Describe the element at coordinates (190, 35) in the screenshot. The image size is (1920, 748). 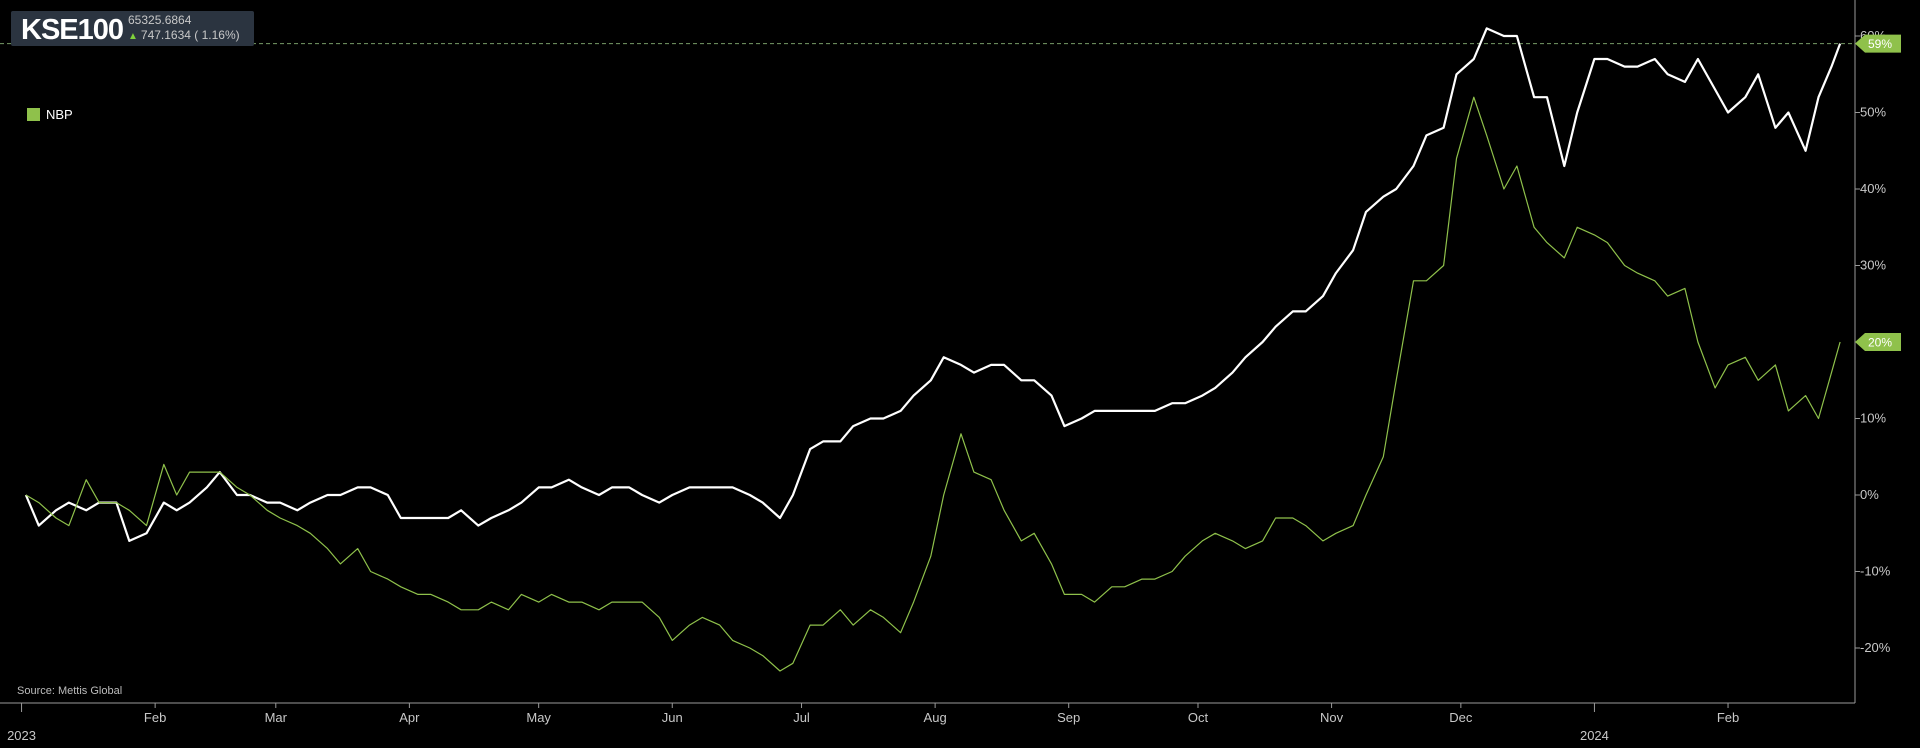
I see `ticker-change-value: 747.1634 ( 1.16%)` at that location.